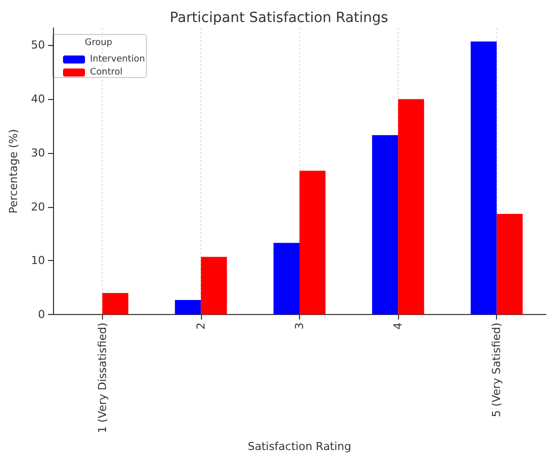  What do you see at coordinates (300, 446) in the screenshot?
I see `x-axis-title: Satisfaction Rating` at bounding box center [300, 446].